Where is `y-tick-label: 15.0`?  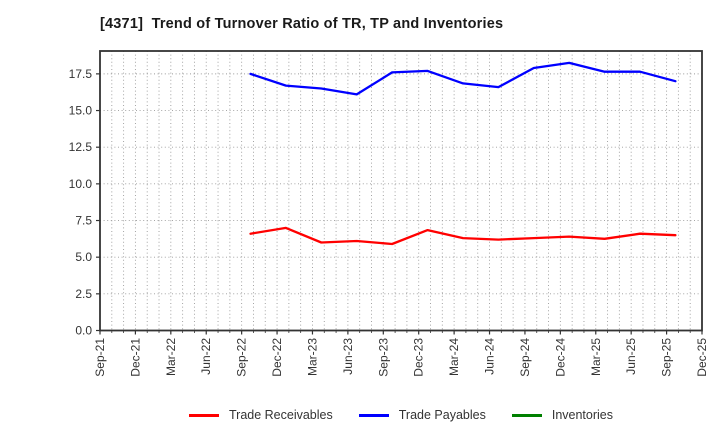
y-tick-label: 15.0 is located at coordinates (81, 111).